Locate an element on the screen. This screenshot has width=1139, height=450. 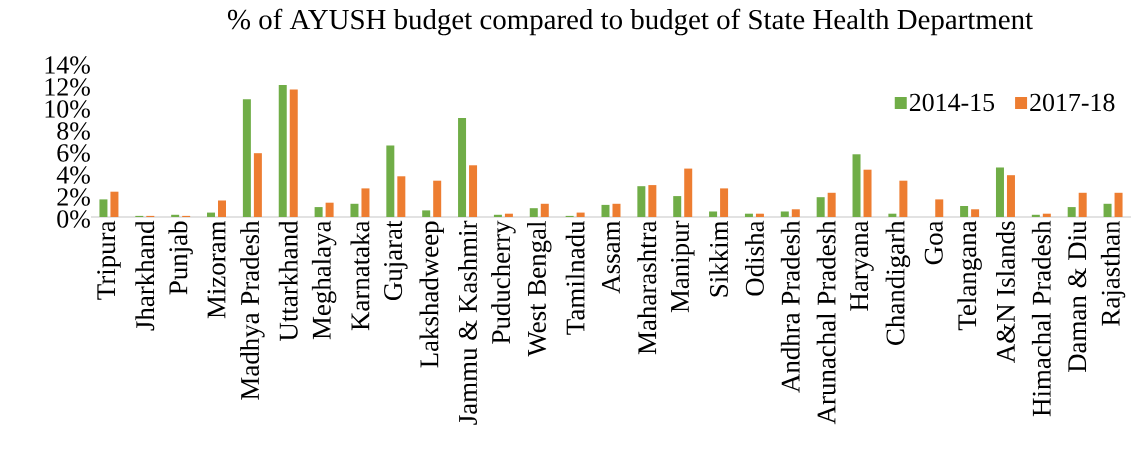
legend-label: 2017-18 is located at coordinates (1072, 102).